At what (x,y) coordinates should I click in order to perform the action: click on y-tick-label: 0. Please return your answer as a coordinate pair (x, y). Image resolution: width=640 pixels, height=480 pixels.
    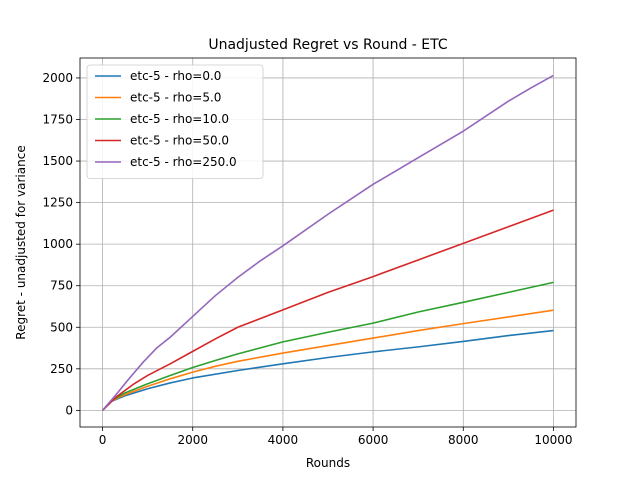
    Looking at the image, I should click on (69, 410).